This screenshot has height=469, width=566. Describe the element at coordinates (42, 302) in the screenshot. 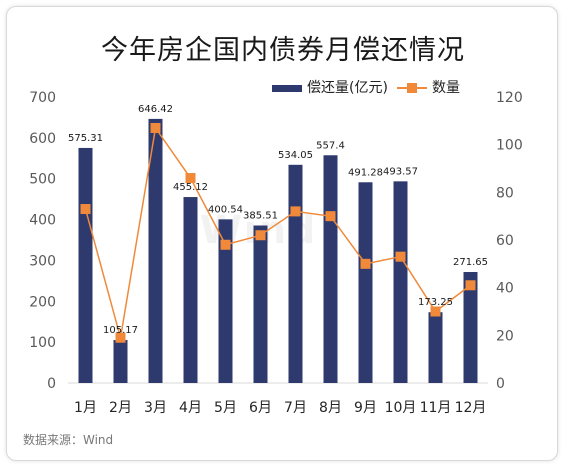

I see `y-left-tick-label: 200` at that location.